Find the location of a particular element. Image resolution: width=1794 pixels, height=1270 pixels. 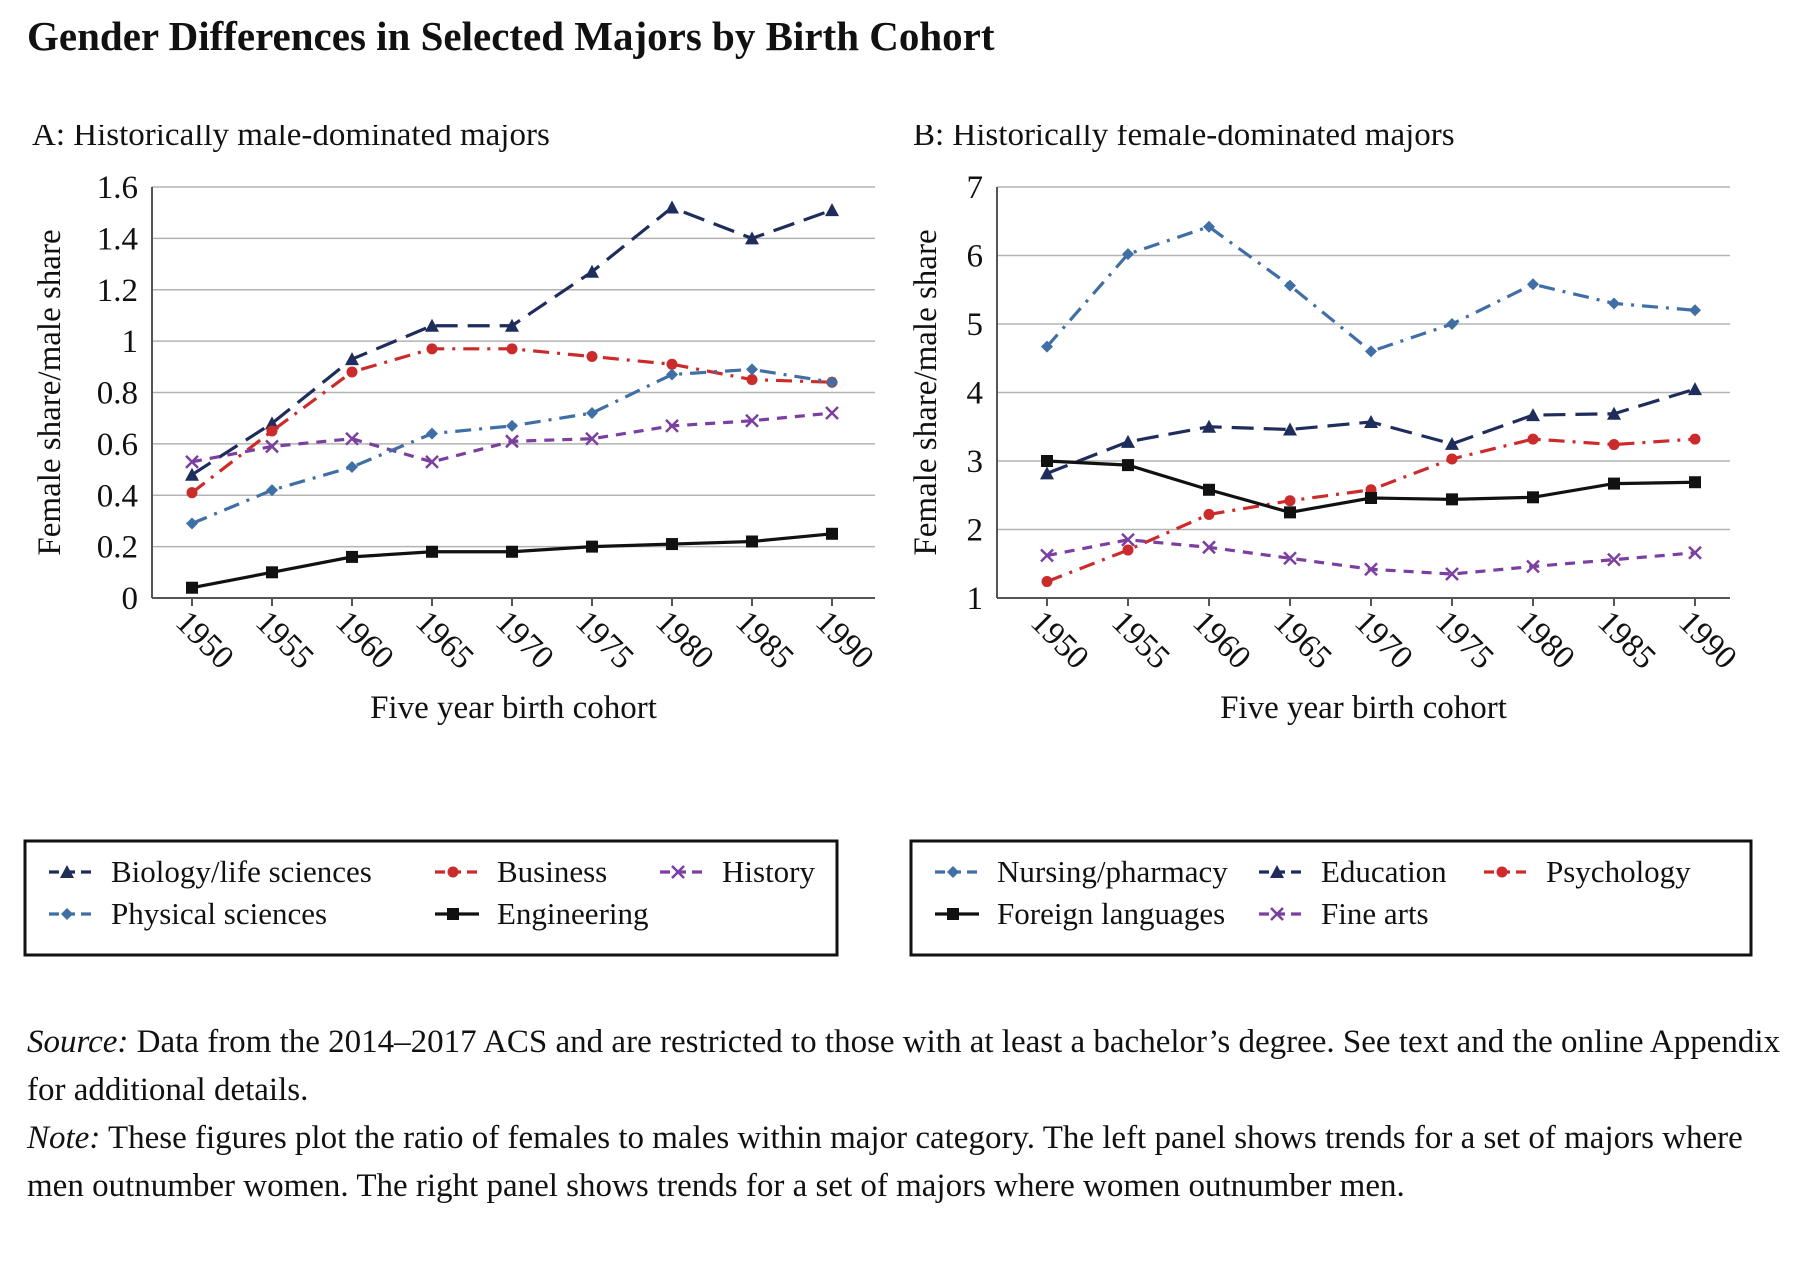

legend-item: Nursing/pharmacy is located at coordinates (1081, 871).